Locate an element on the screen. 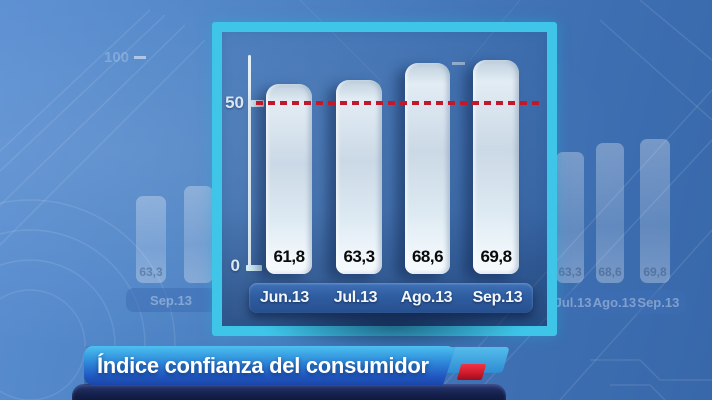  ghost-date-band: Jul.13 Ago.13 Sep.13 is located at coordinates (617, 302).